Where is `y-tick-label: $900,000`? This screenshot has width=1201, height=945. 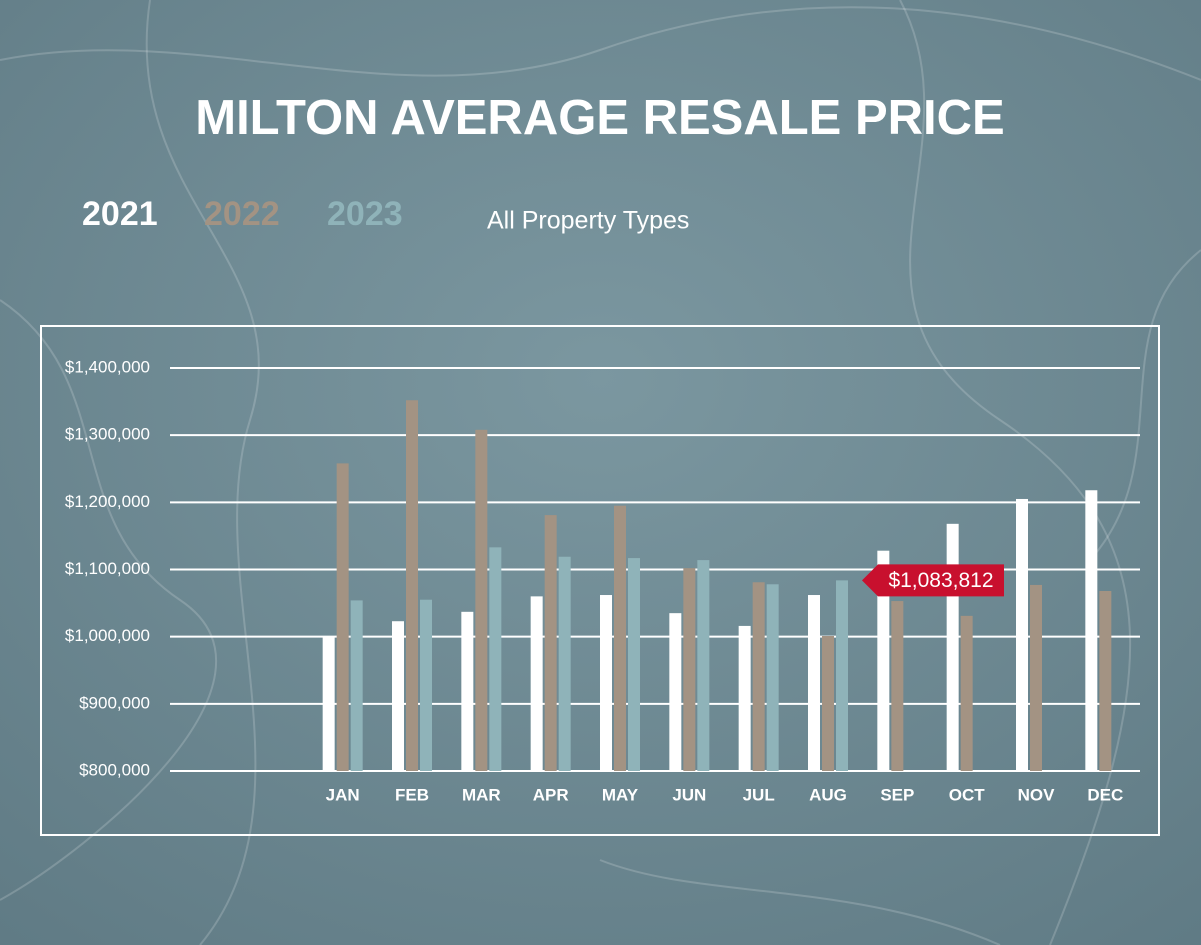 y-tick-label: $900,000 is located at coordinates (114, 702).